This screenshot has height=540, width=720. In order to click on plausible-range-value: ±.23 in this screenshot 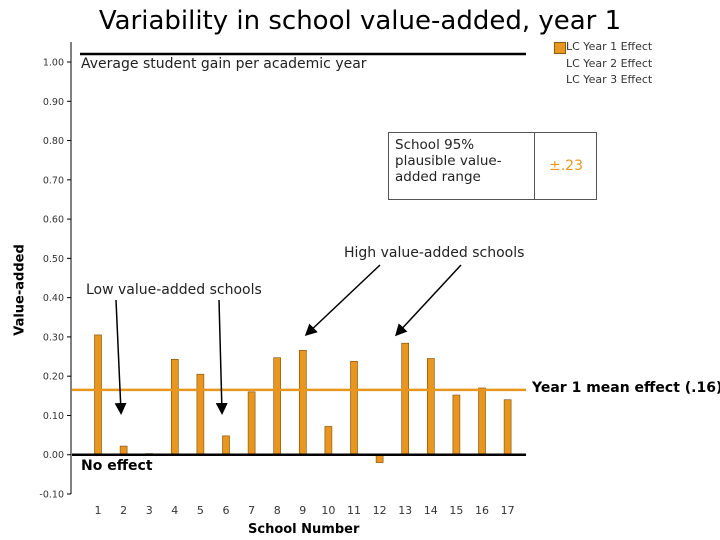, I will do `click(566, 166)`.